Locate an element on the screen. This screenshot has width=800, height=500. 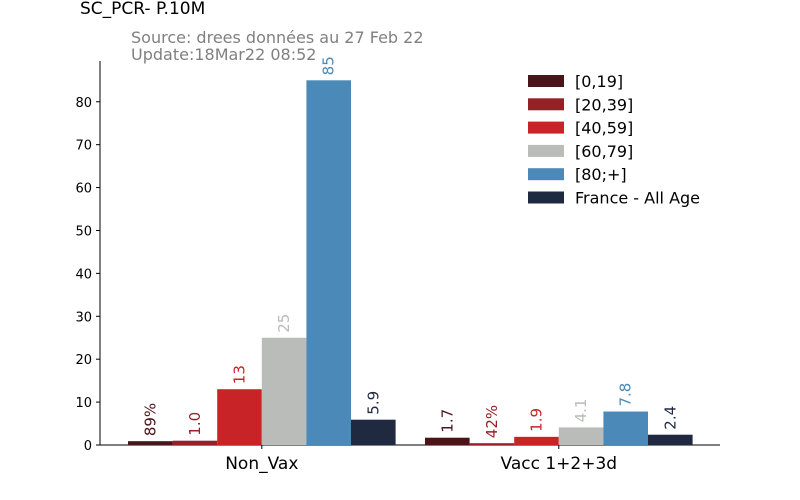
y-tick-label: 70 is located at coordinates (83, 146).